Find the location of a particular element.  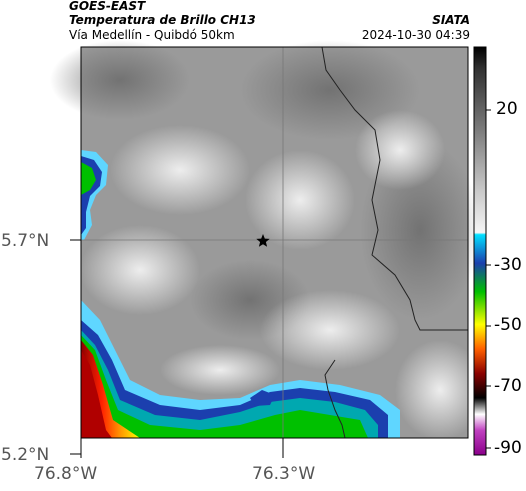

colorbar-label-m50: -50 is located at coordinates (508, 325).